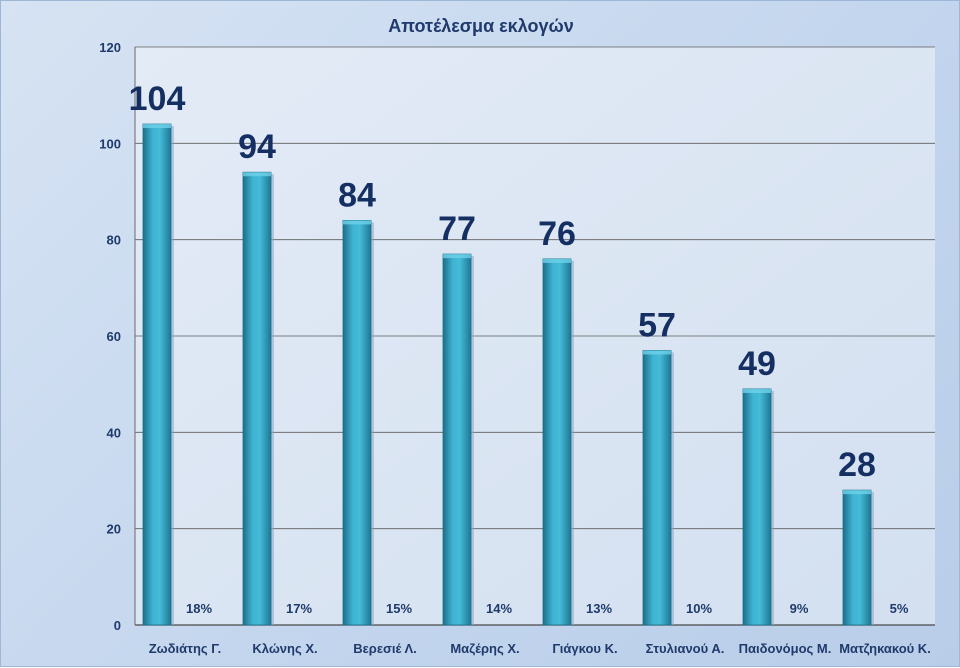 The image size is (960, 668). I want to click on y-tick-label: 80, so click(114, 240).